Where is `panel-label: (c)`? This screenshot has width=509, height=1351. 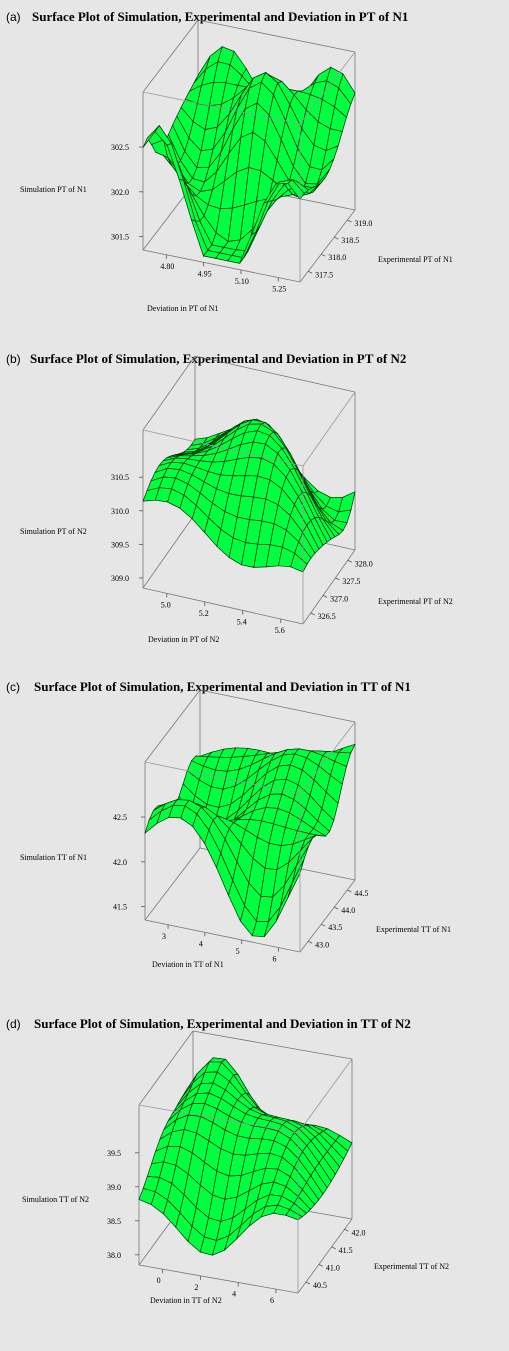
panel-label: (c) is located at coordinates (13, 687).